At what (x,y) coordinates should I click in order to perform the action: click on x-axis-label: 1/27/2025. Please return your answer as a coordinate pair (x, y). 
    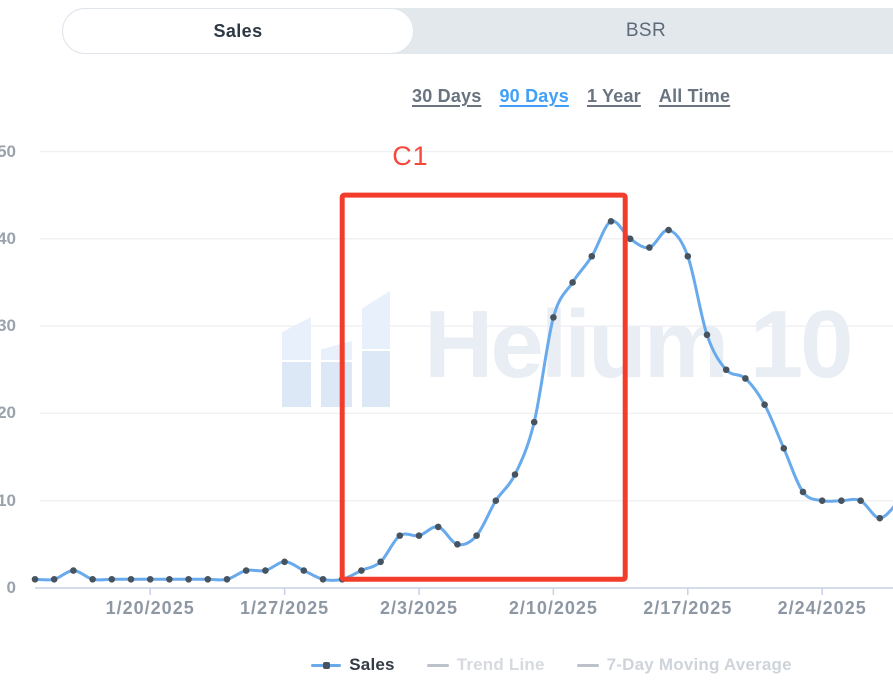
    Looking at the image, I should click on (285, 608).